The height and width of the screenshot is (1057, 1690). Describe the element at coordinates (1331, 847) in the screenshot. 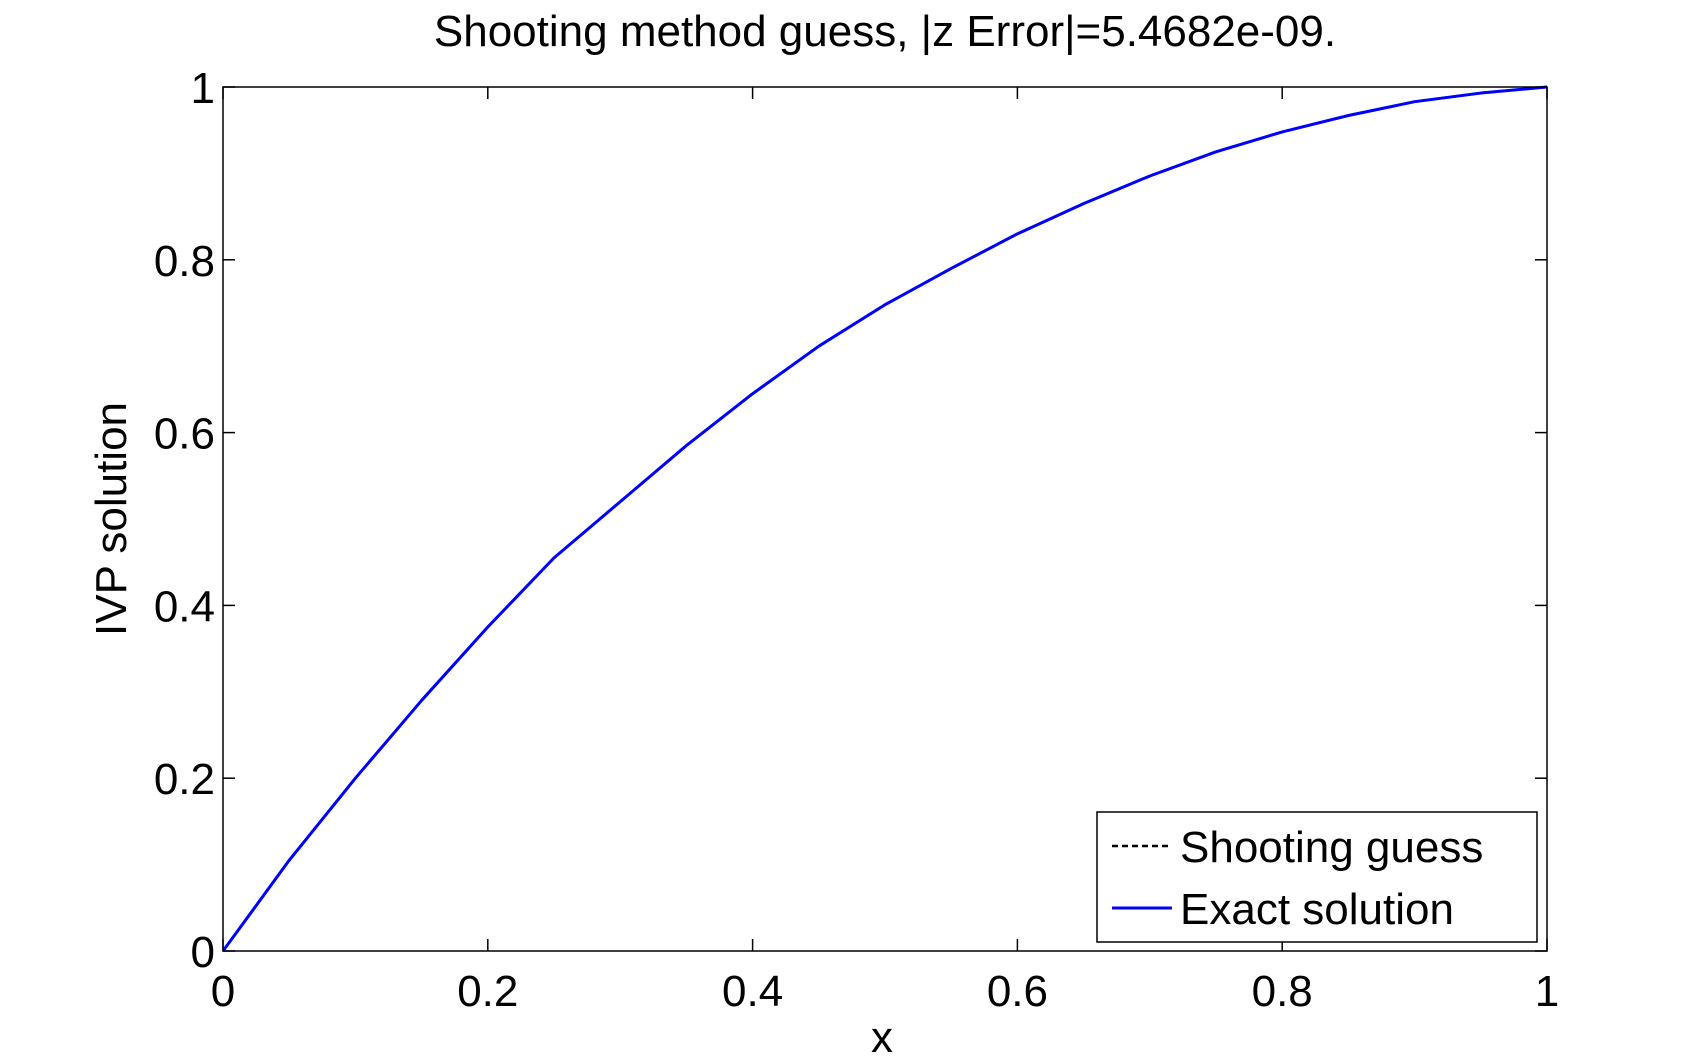

I see `legend-label-shooting-guess: Shooting guess` at that location.